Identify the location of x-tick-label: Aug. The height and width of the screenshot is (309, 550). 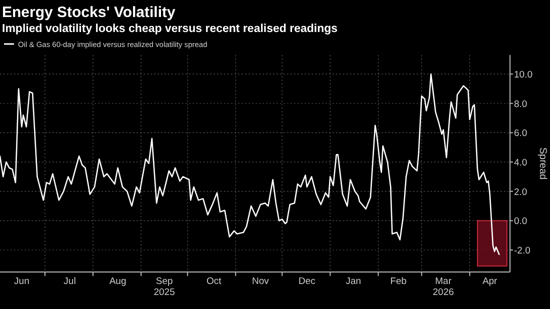
(117, 281).